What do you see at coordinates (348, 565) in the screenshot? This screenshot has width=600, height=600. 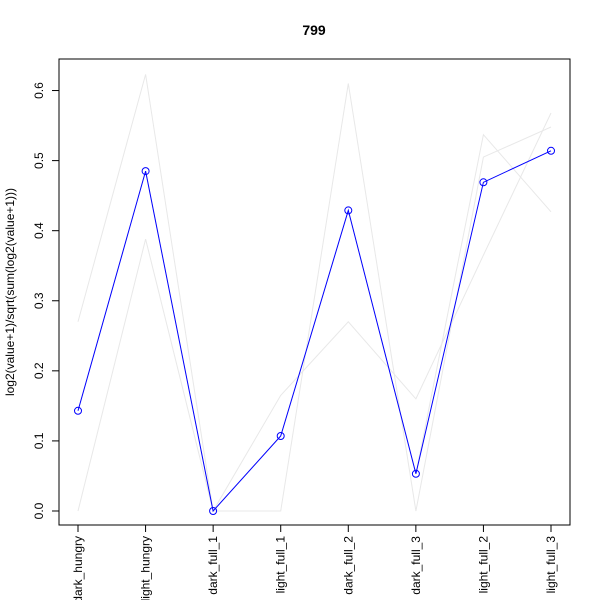 I see `x-tick-label: dark_full_2` at bounding box center [348, 565].